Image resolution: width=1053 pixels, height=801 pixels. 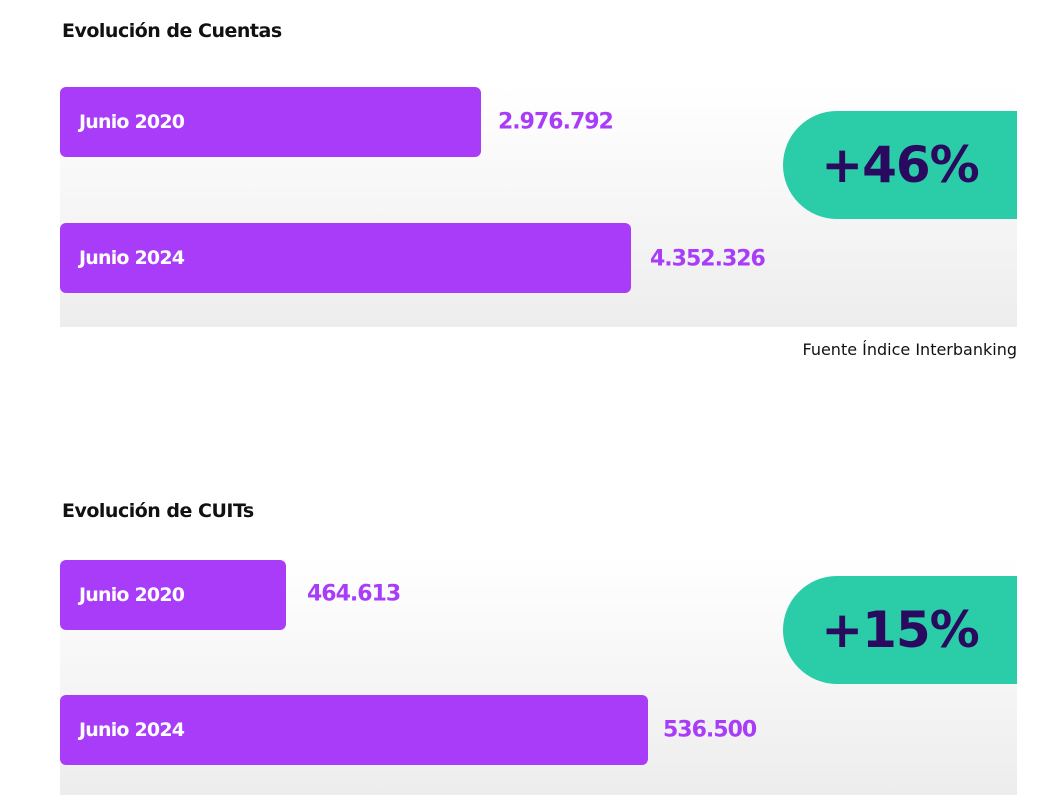 I want to click on chart-title: Evolución de CUITs, so click(x=158, y=511).